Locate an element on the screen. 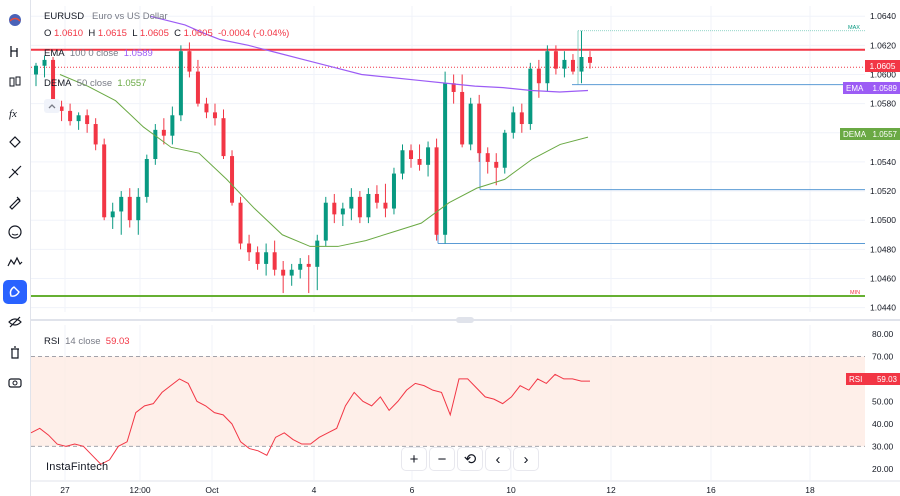 The height and width of the screenshot is (496, 900). zoom-in-button: + is located at coordinates (414, 459).